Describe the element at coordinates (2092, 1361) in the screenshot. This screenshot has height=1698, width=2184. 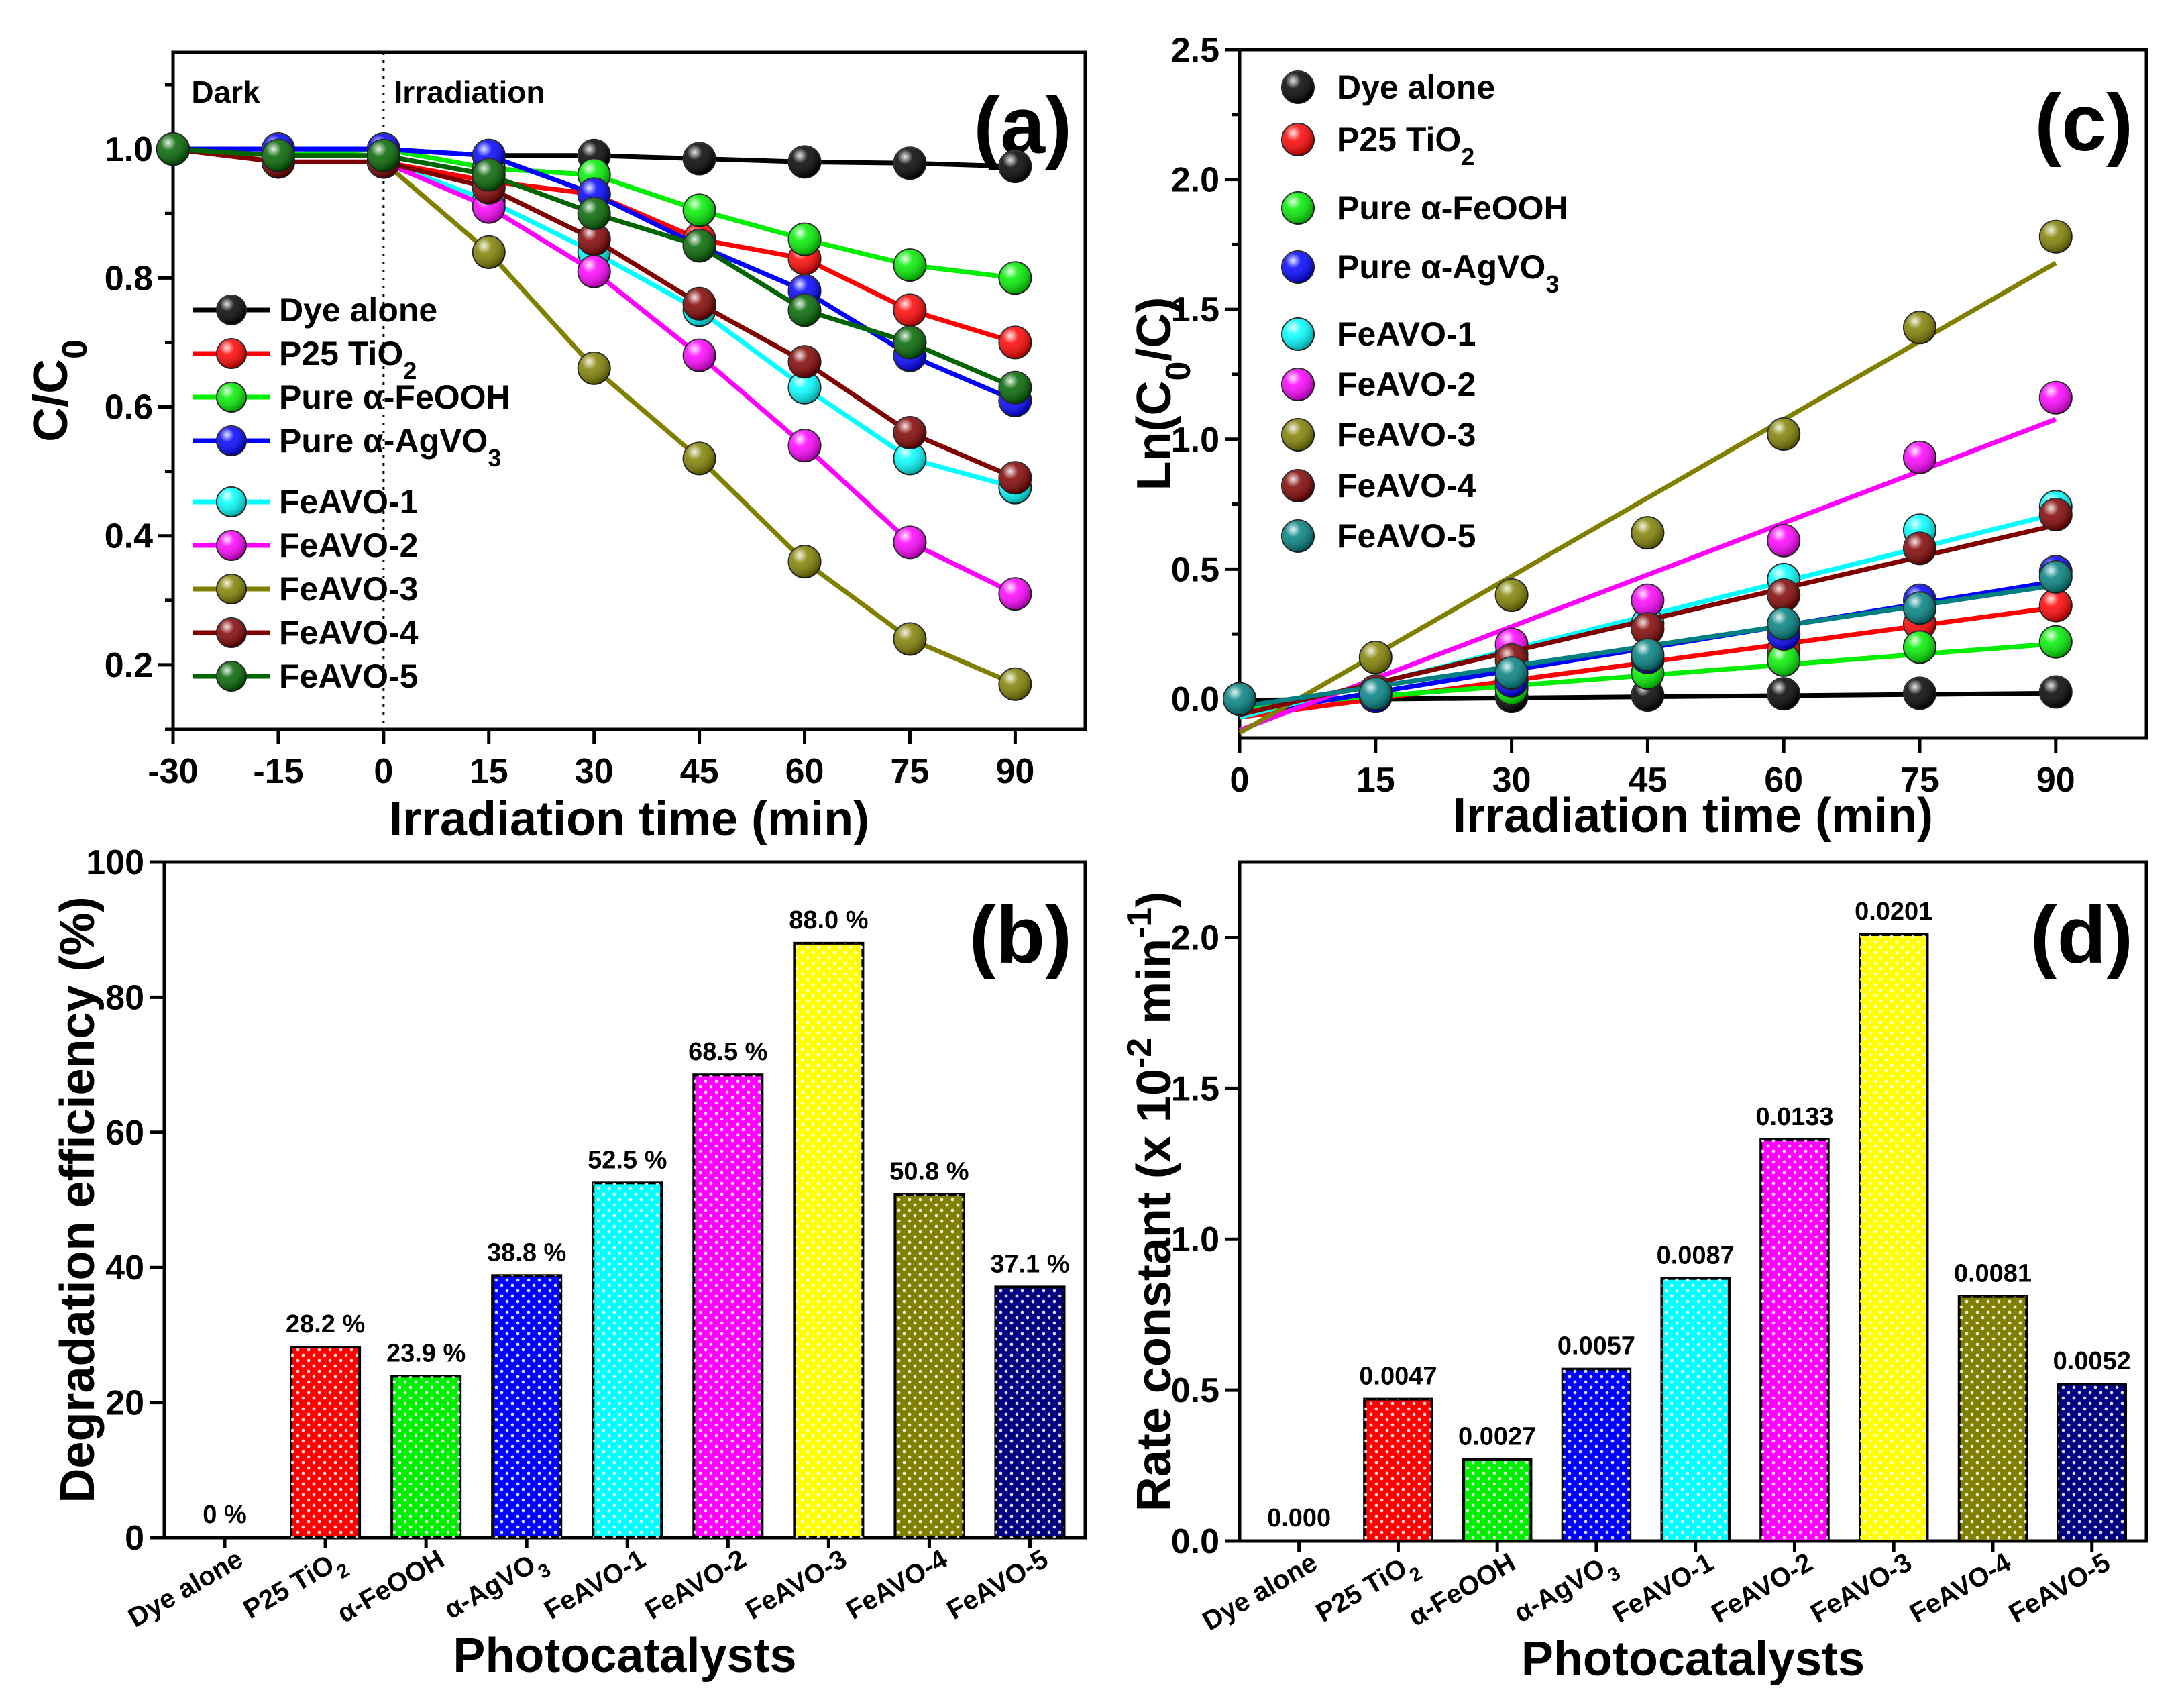
I see `data-label-feavo-5: 0.0052` at that location.